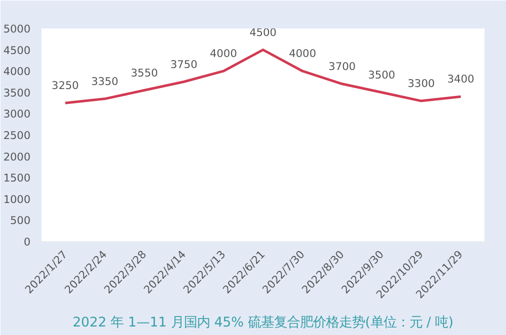 This screenshot has width=506, height=335. Describe the element at coordinates (17, 71) in the screenshot. I see `y-tick-label: 4000` at that location.